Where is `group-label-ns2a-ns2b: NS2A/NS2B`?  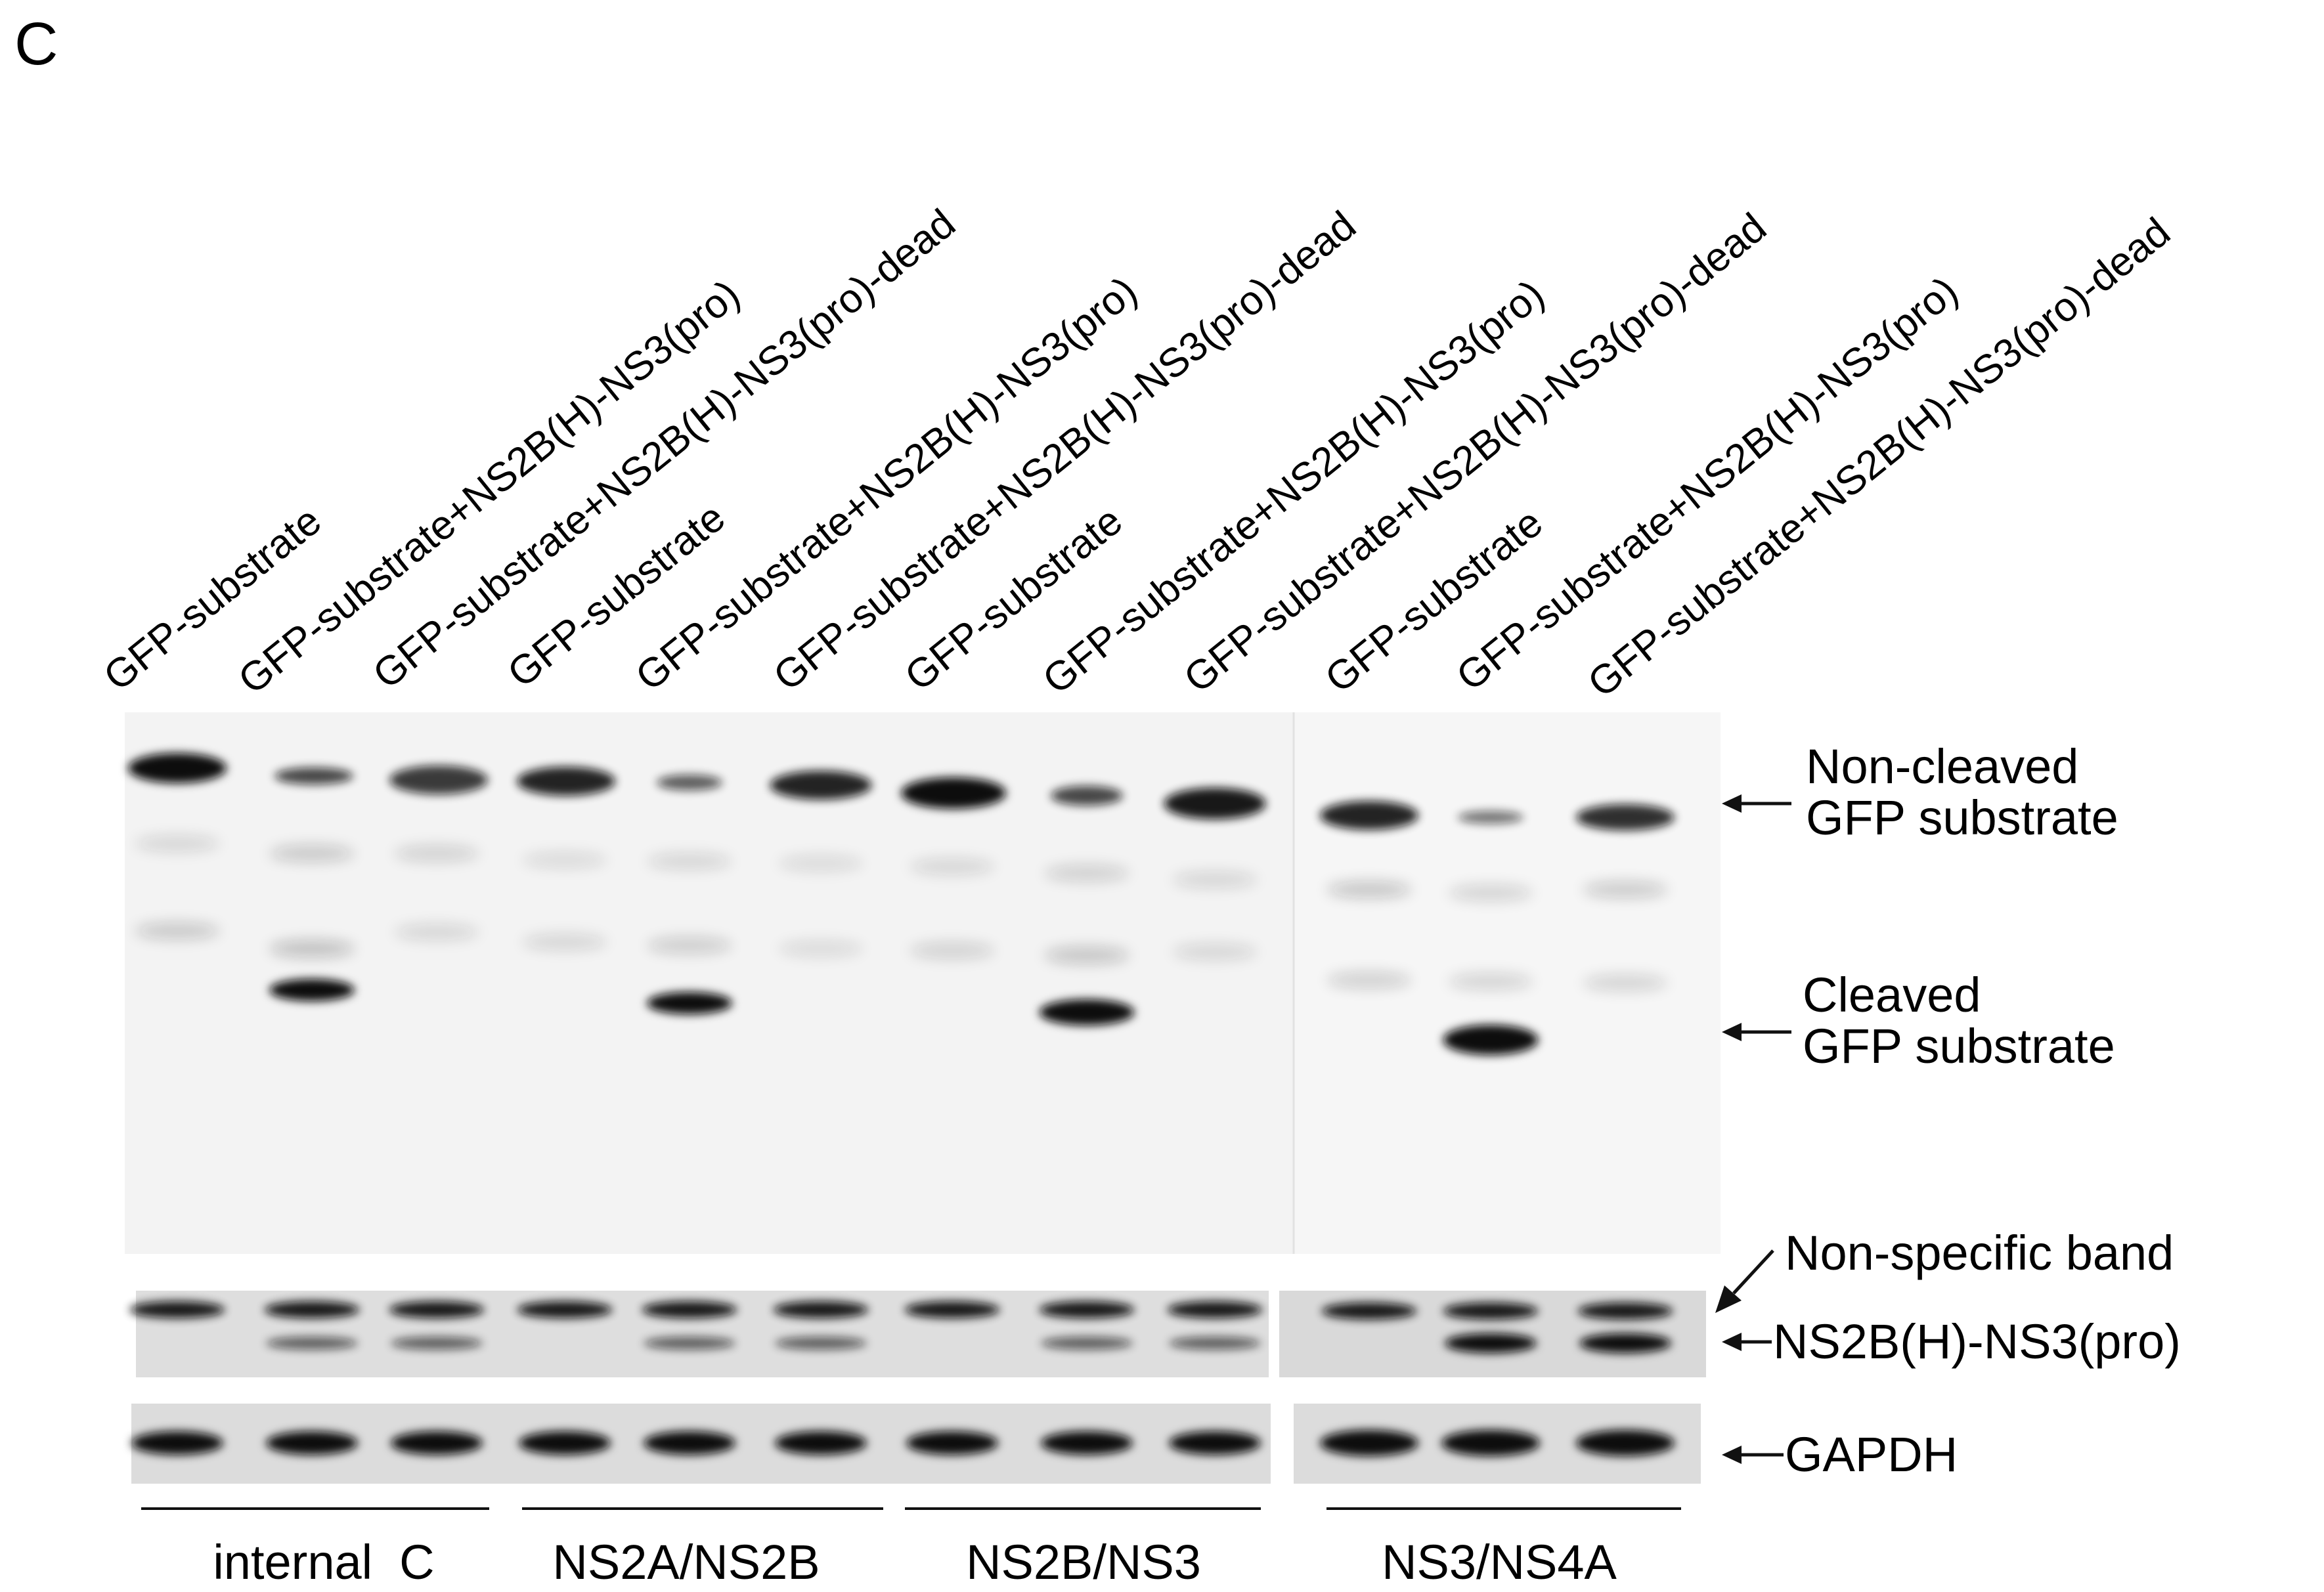 group-label-ns2a-ns2b: NS2A/NS2B is located at coordinates (686, 1562).